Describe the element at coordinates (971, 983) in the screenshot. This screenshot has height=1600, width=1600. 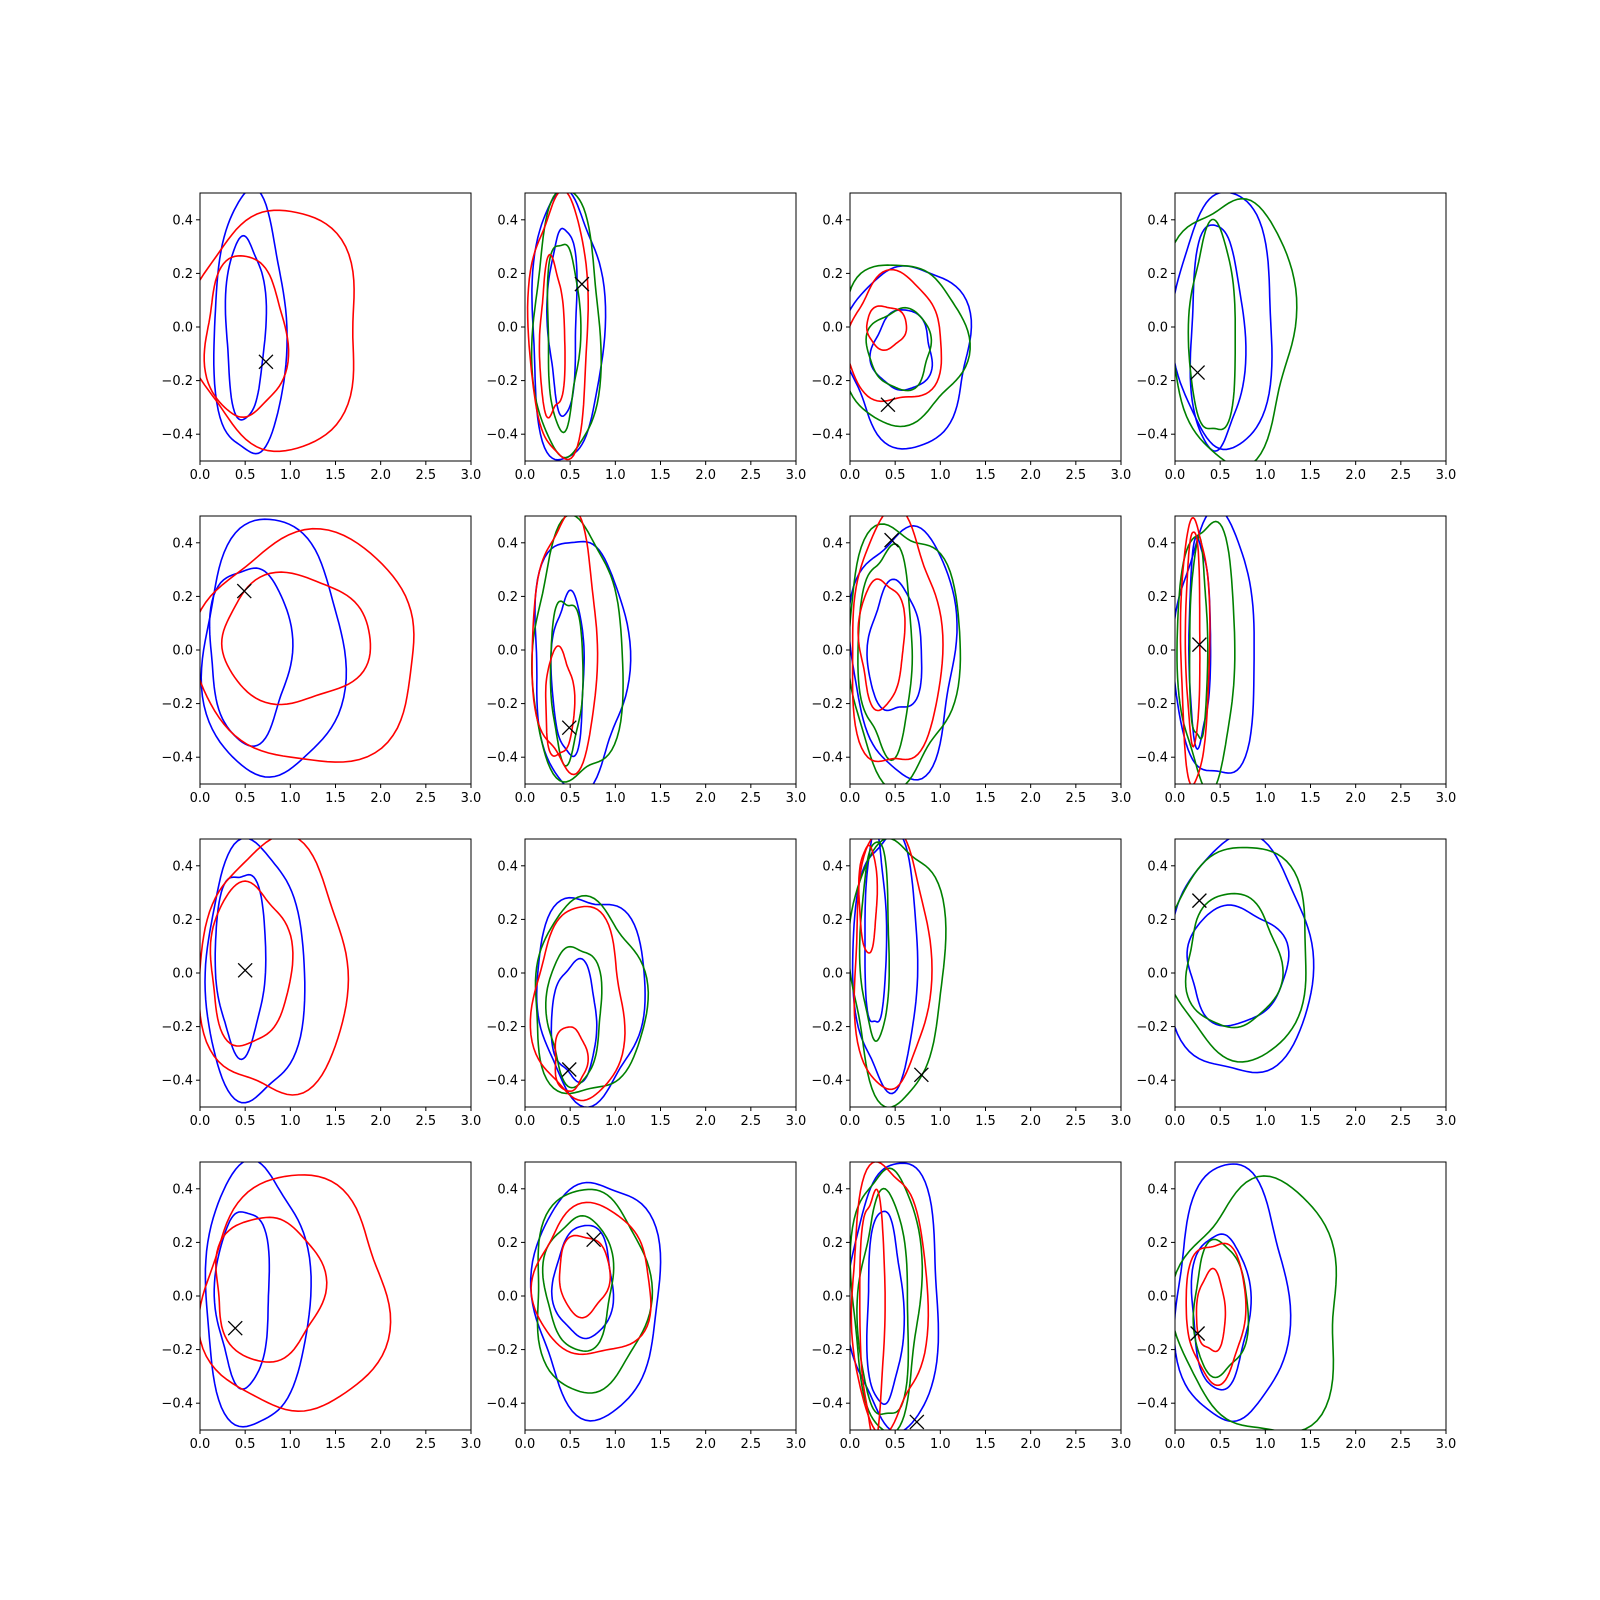
I see `subplot-11: 0.0 0.5 1.0 1.5 2.0 2.5 3.0 −0.4 −0.2 0.0 0.2 0.4` at that location.